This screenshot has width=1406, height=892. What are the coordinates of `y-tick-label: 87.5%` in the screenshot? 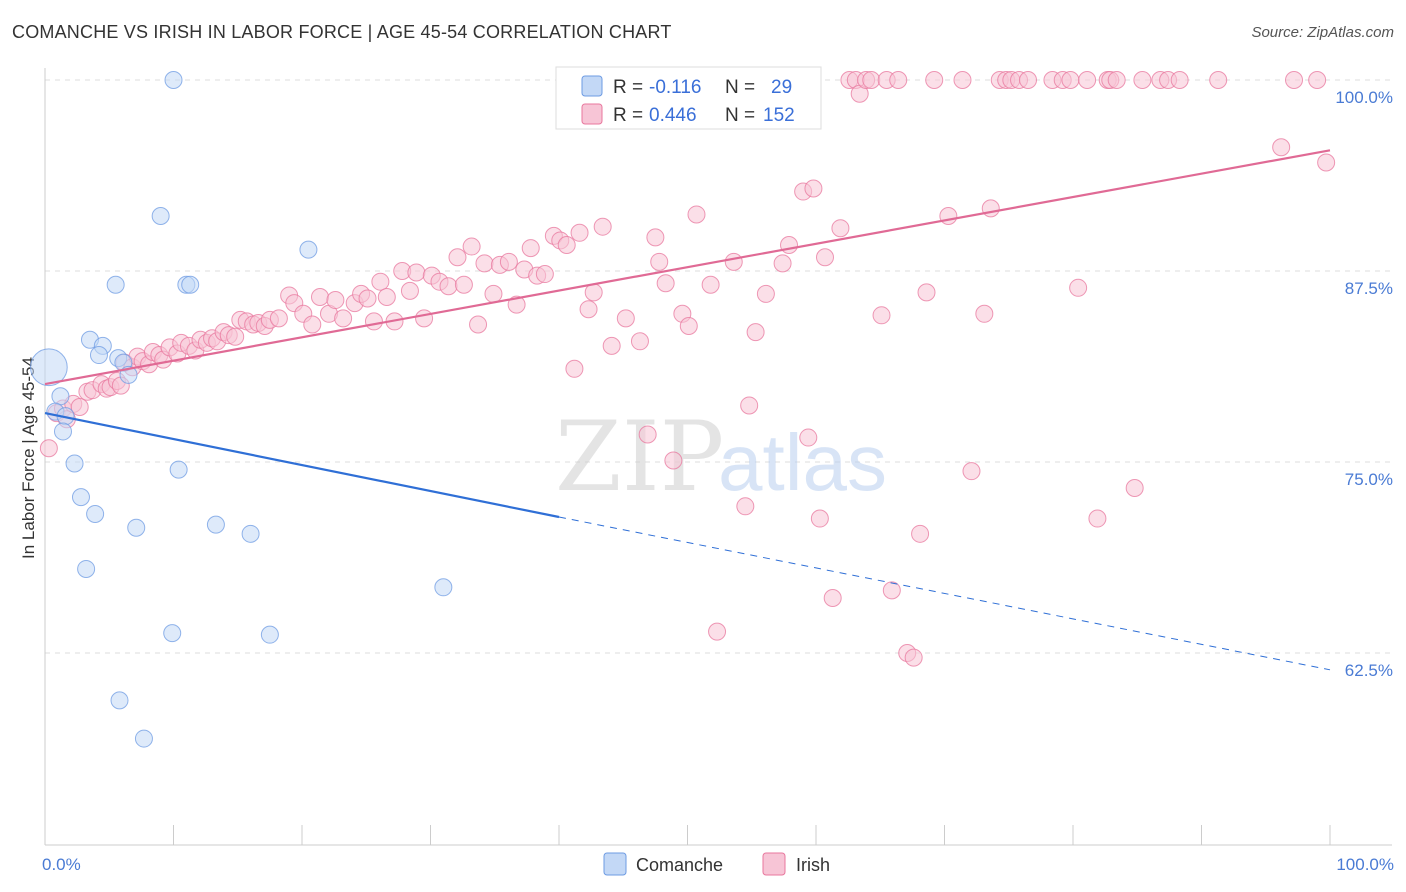 It's located at (1369, 288).